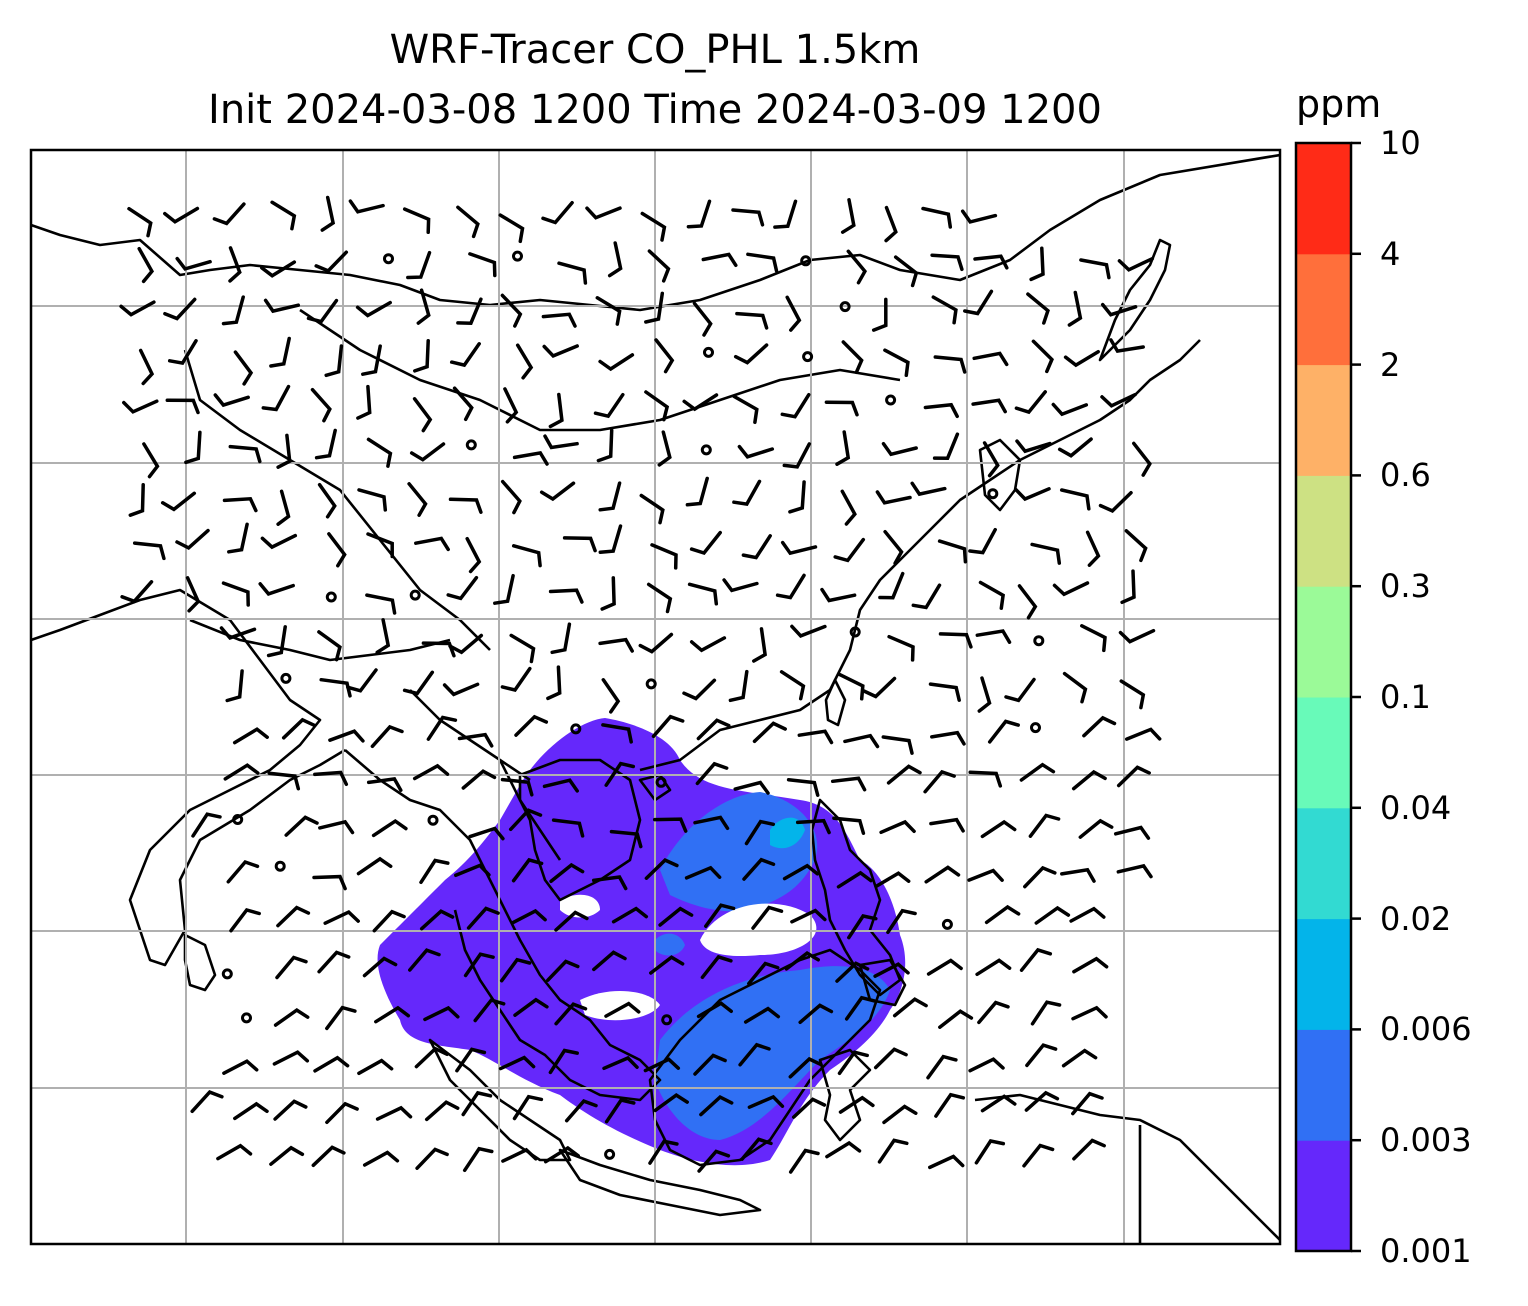 The width and height of the screenshot is (1528, 1306). What do you see at coordinates (1416, 807) in the screenshot?
I see `colorbar-tick-label: 0.04` at bounding box center [1416, 807].